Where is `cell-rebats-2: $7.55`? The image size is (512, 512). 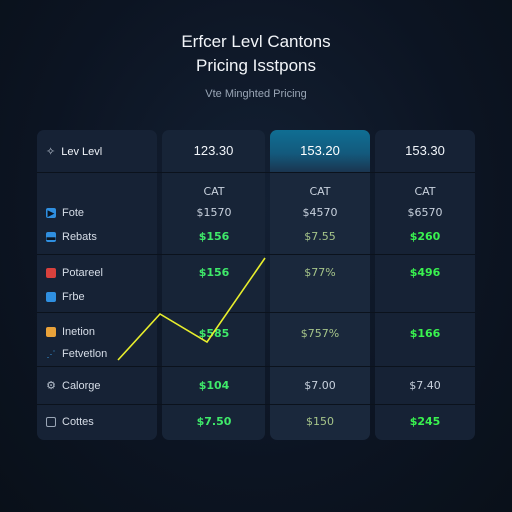
cell-rebats-2: $7.55 is located at coordinates (320, 236).